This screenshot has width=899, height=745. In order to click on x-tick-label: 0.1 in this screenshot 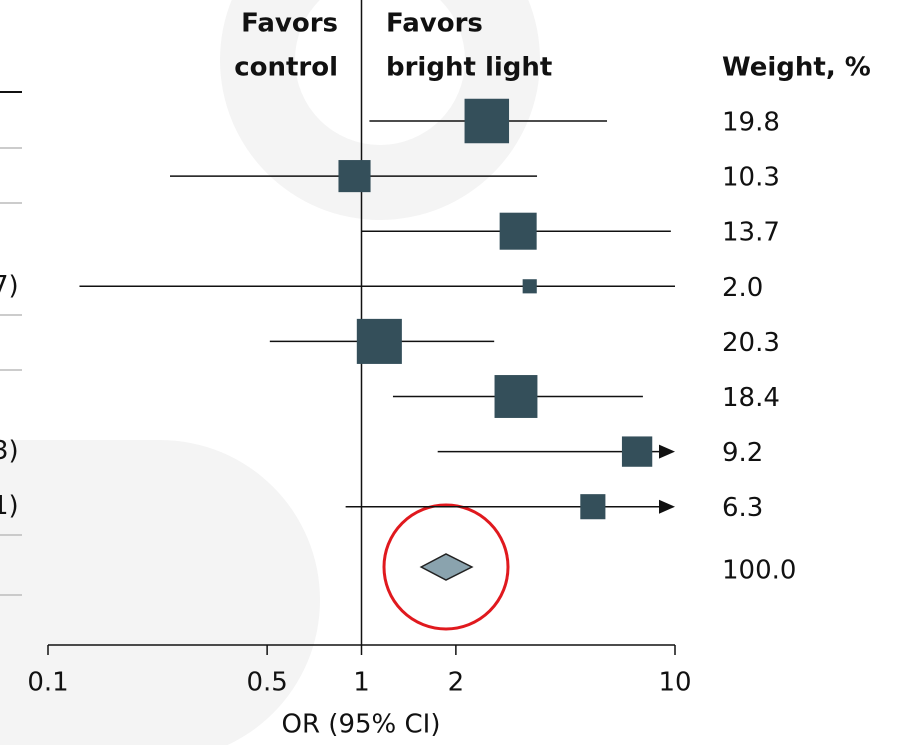, I will do `click(47, 683)`.